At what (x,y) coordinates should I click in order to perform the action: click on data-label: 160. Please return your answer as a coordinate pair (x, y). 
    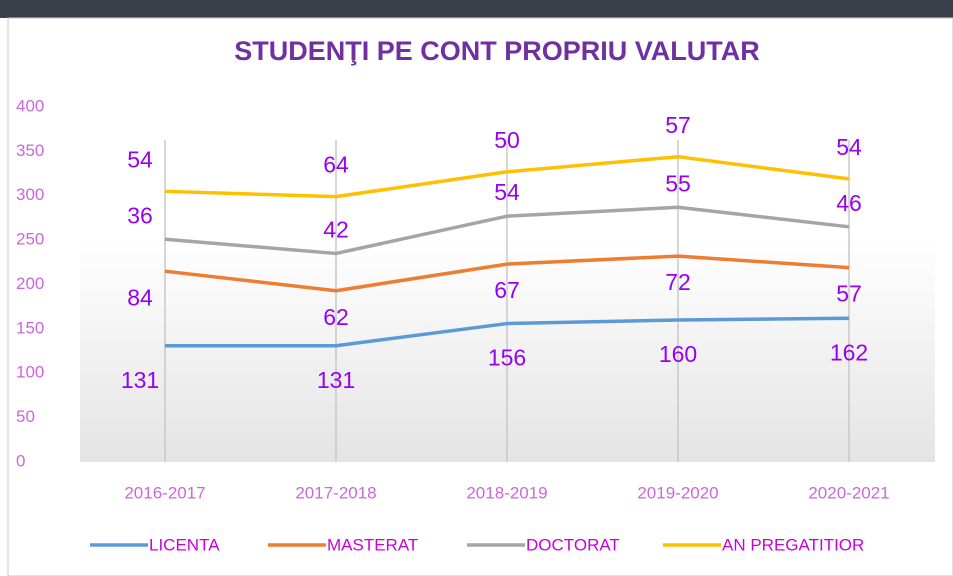
    Looking at the image, I should click on (678, 354).